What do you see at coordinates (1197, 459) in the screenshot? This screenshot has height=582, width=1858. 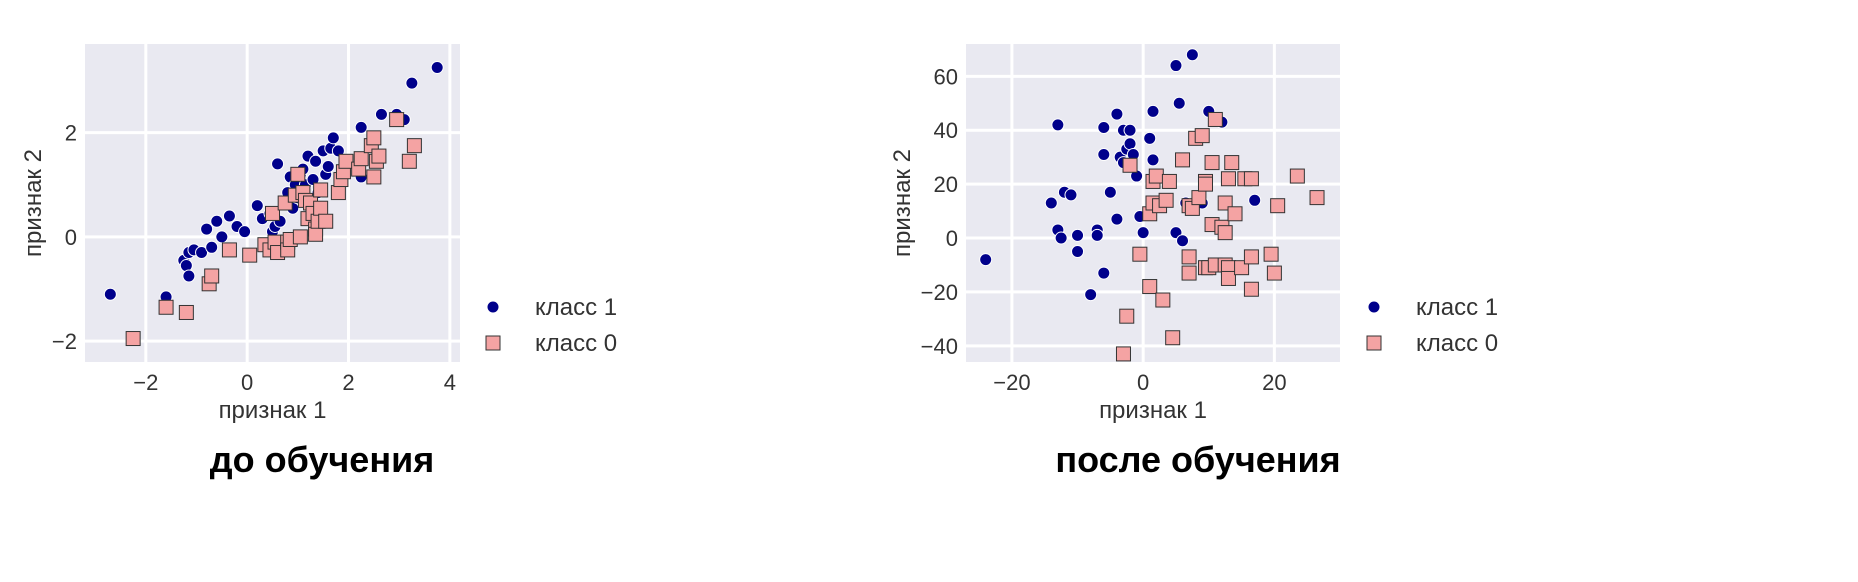 I see `chart-caption: после обучения` at bounding box center [1197, 459].